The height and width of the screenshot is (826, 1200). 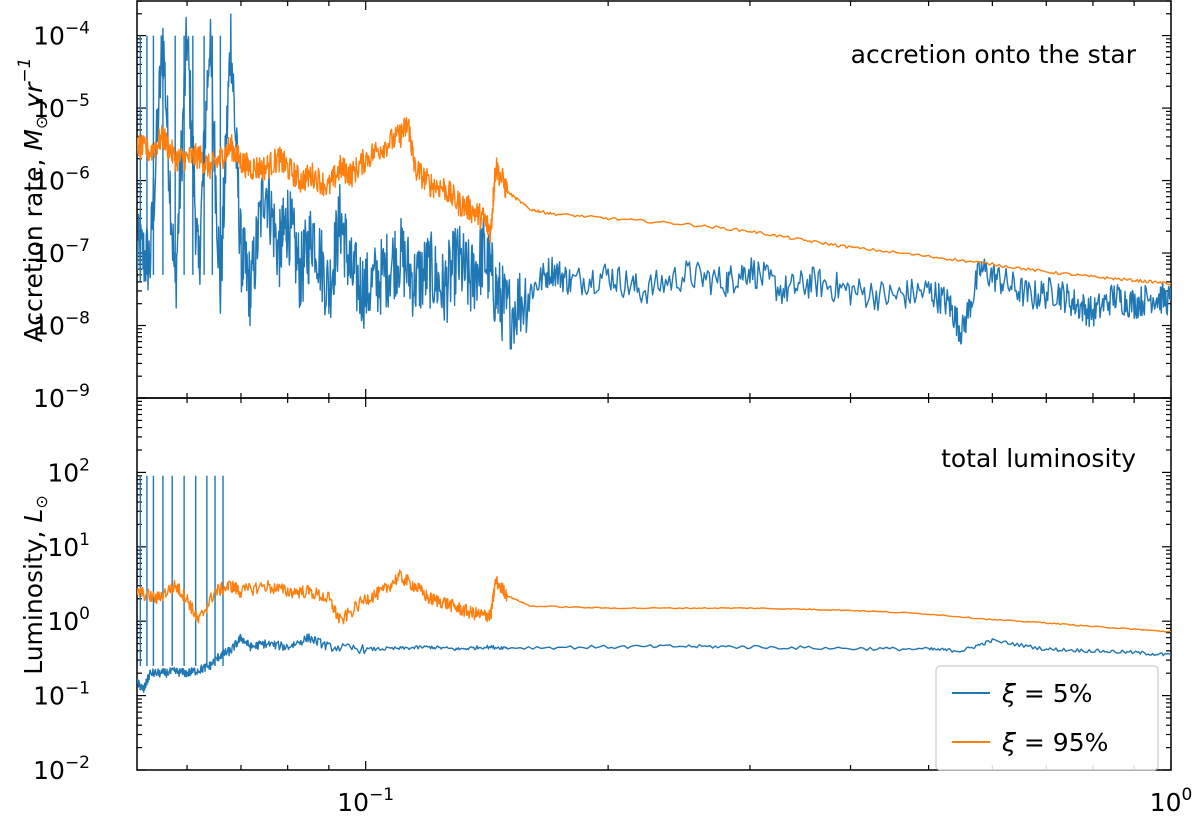 What do you see at coordinates (33, 200) in the screenshot?
I see `top-y-axis-title: Accretion rate, M⊙ yr−1` at bounding box center [33, 200].